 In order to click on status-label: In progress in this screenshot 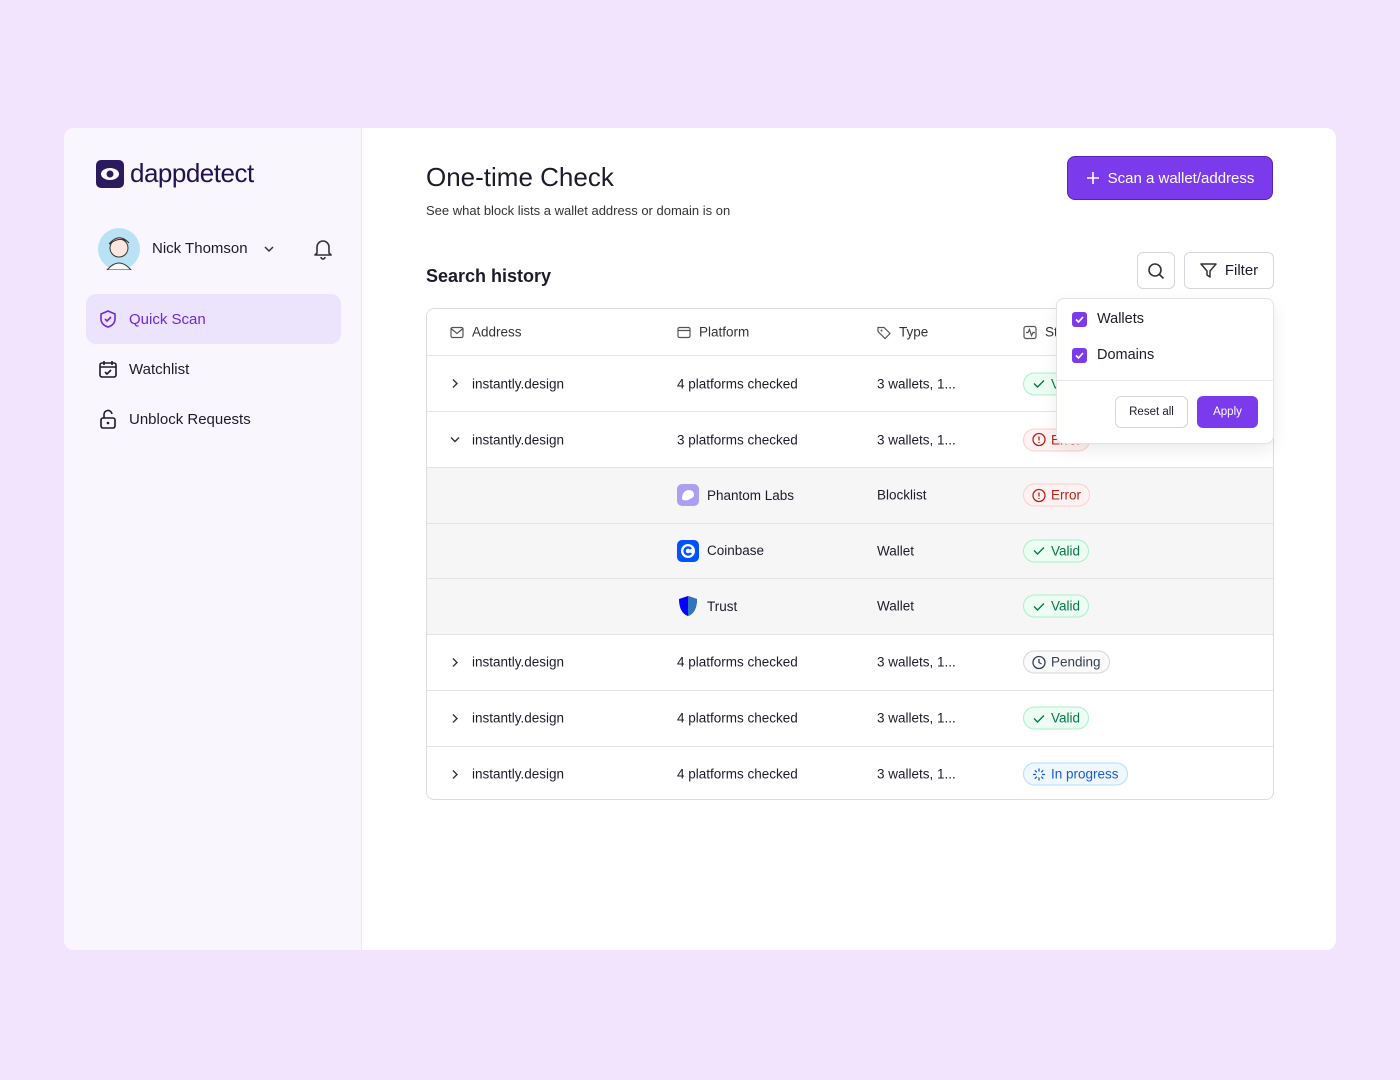, I will do `click(1085, 774)`.